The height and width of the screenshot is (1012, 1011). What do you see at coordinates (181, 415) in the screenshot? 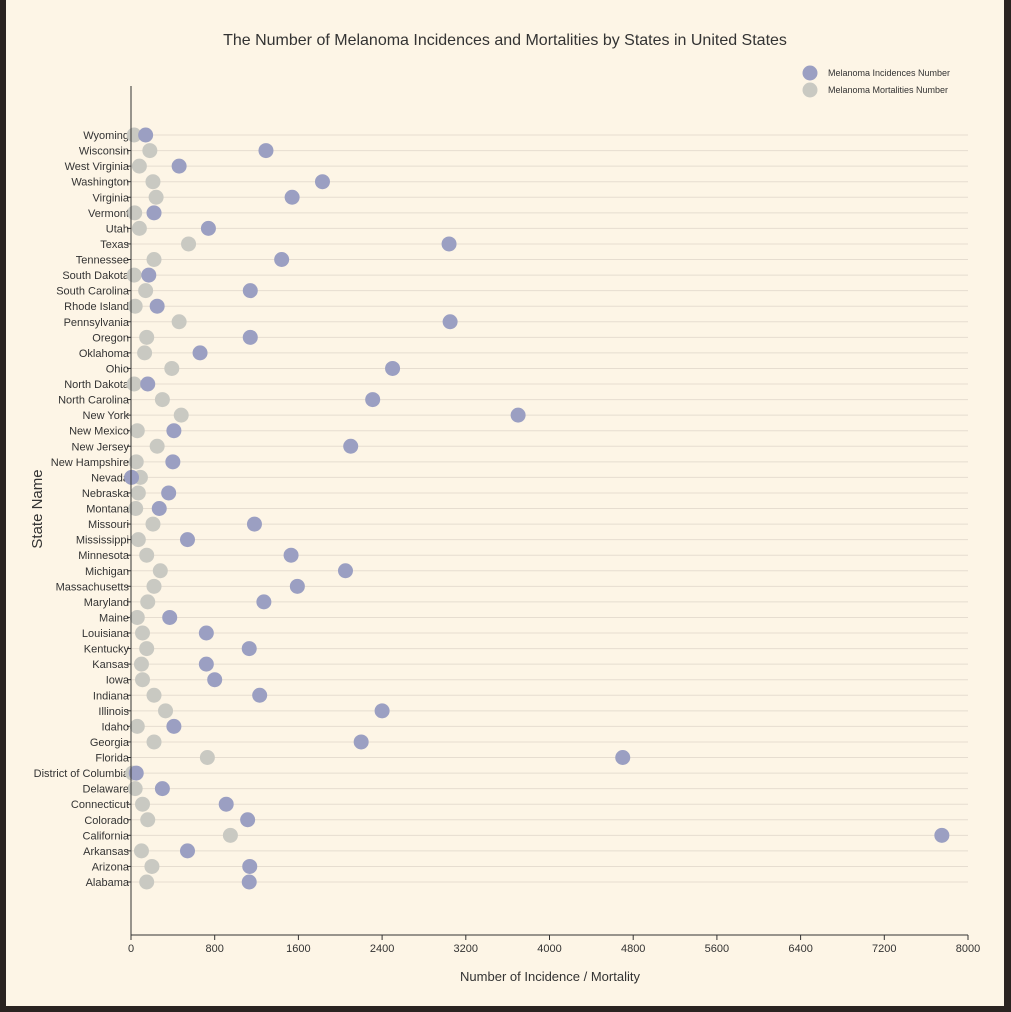
I see `mortality-point-new-york` at bounding box center [181, 415].